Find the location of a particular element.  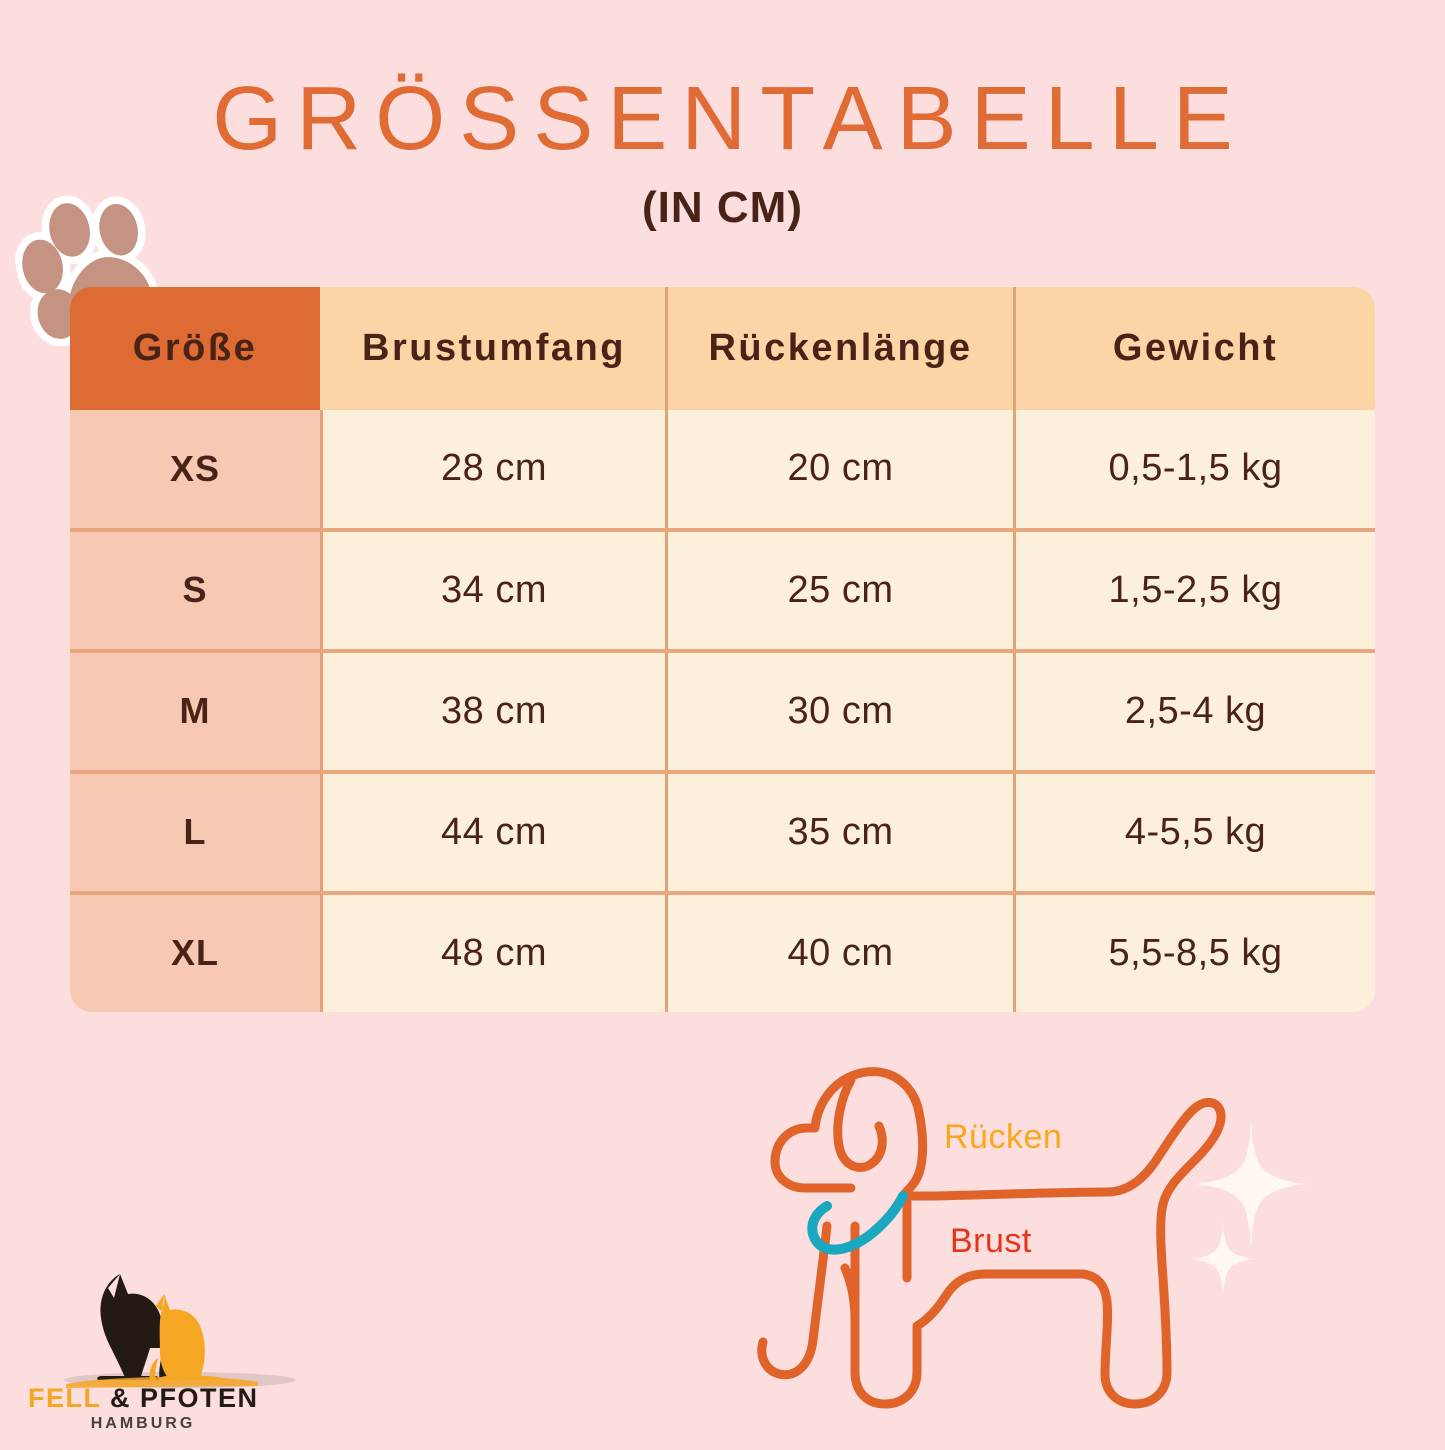

size-value: S is located at coordinates (195, 590).